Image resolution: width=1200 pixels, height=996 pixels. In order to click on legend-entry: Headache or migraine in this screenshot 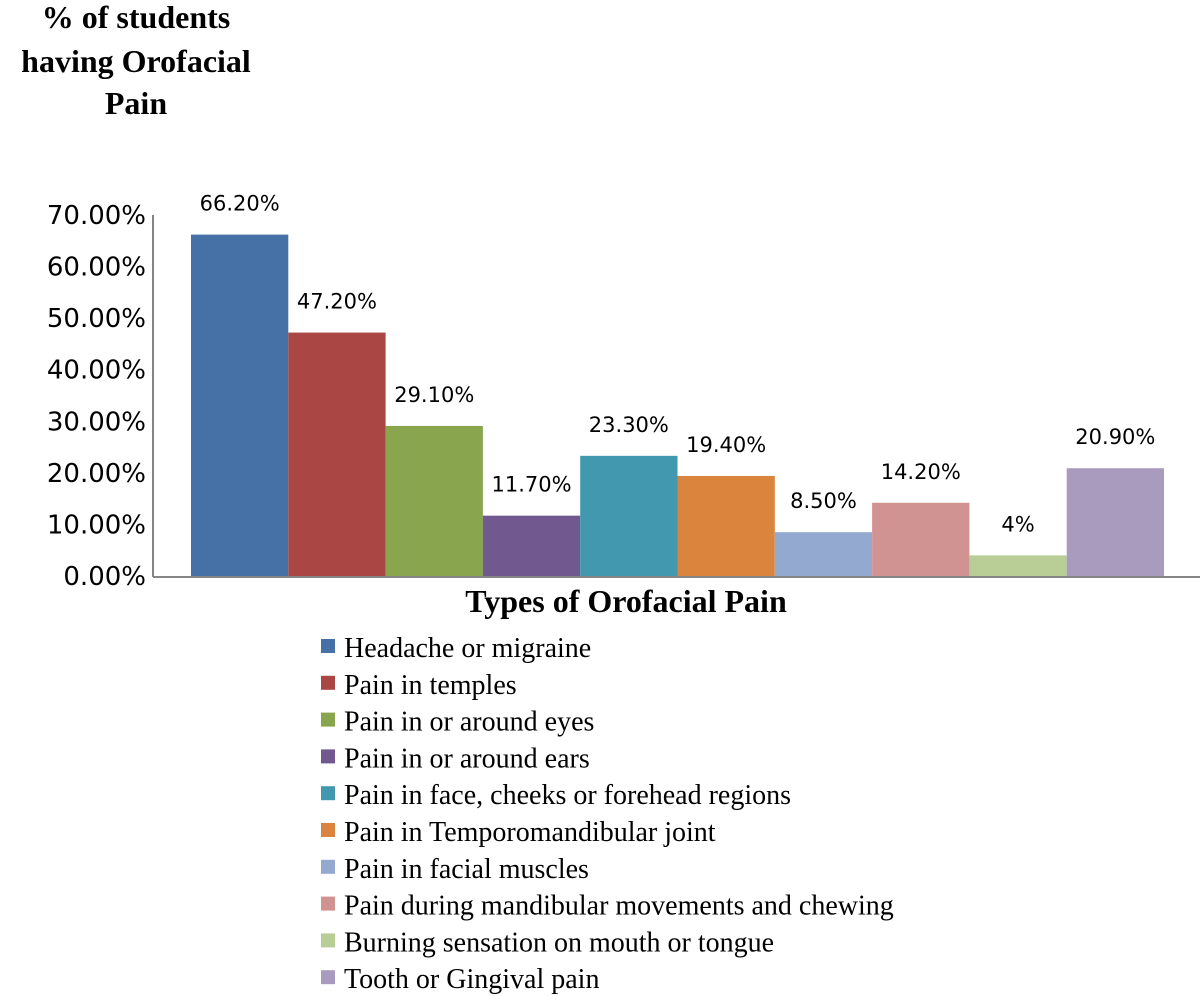, I will do `click(467, 648)`.